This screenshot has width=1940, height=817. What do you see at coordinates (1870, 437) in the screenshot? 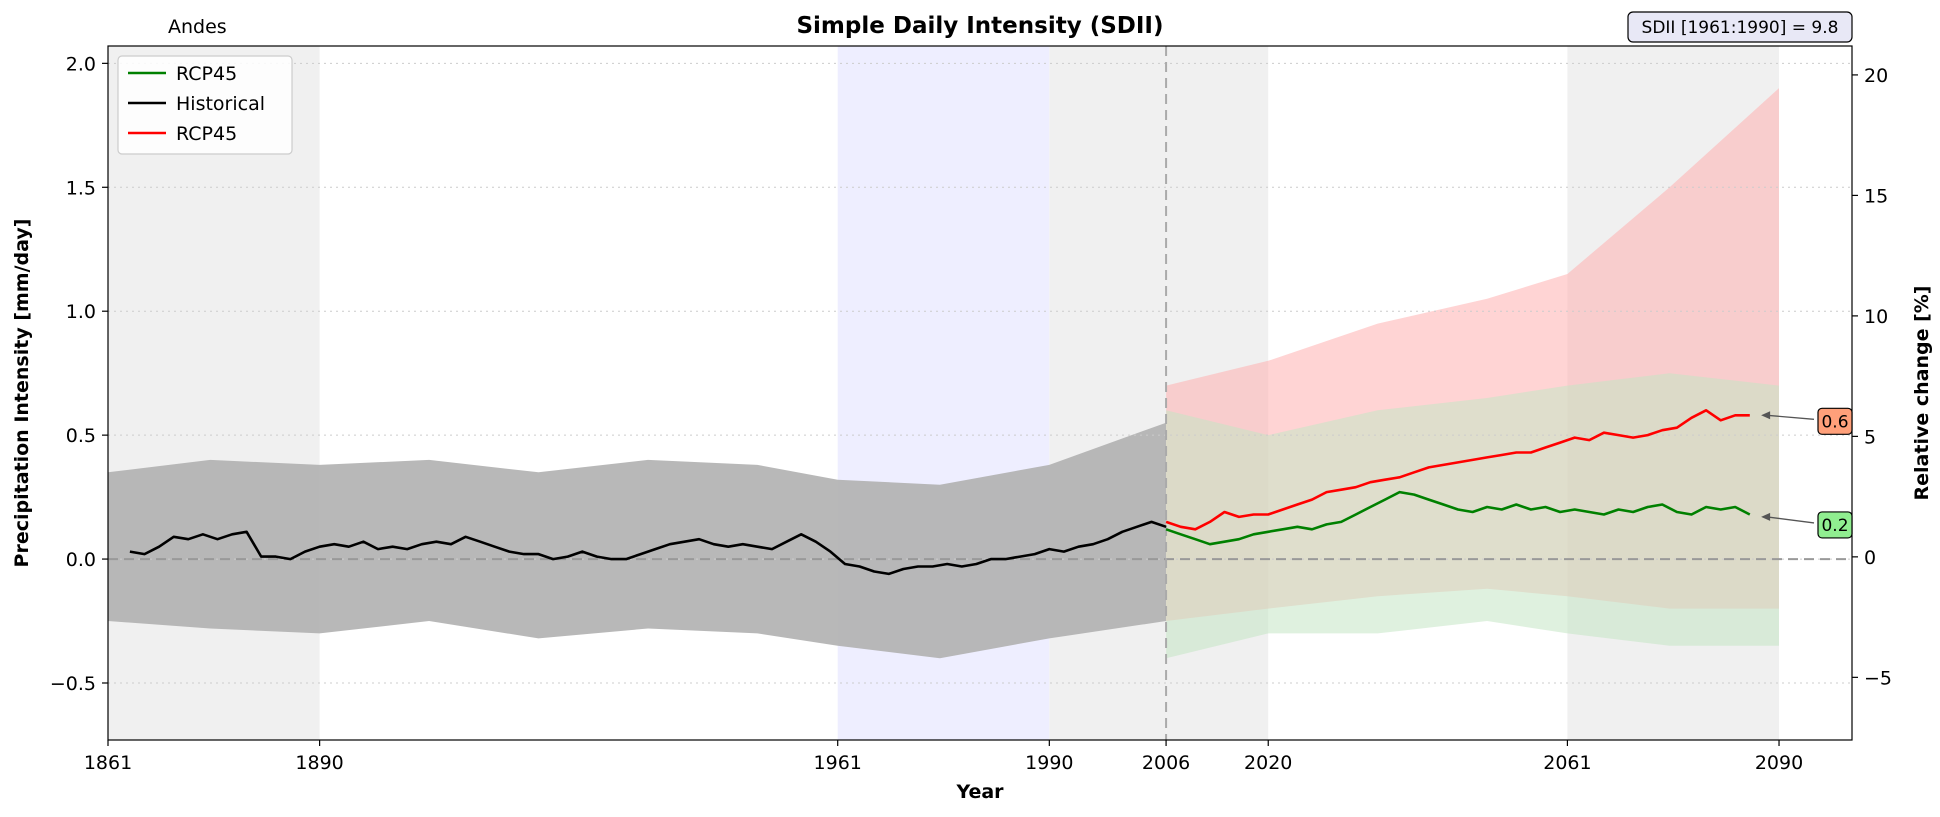
I see `y-right-tick-label-2: 5` at bounding box center [1870, 437].